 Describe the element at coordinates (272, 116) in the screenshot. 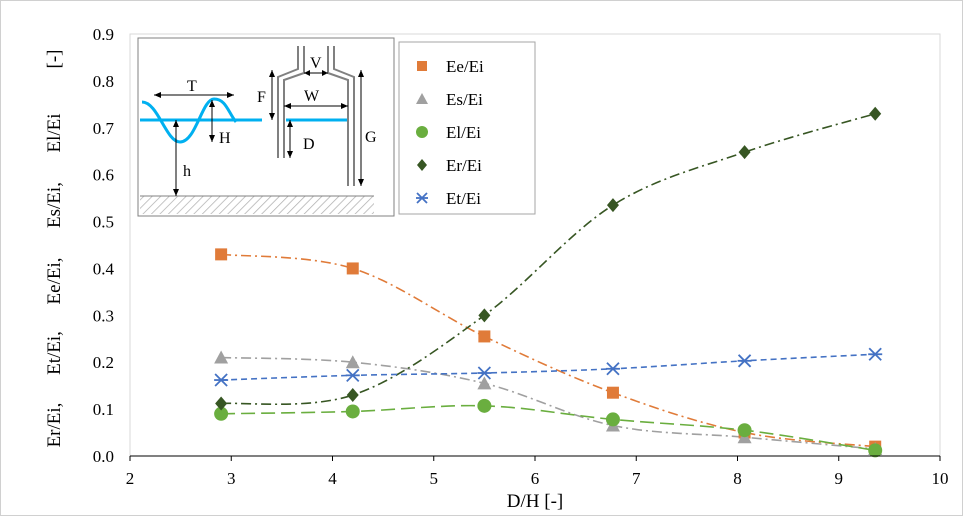

I see `arrow-F-head-bottom` at that location.